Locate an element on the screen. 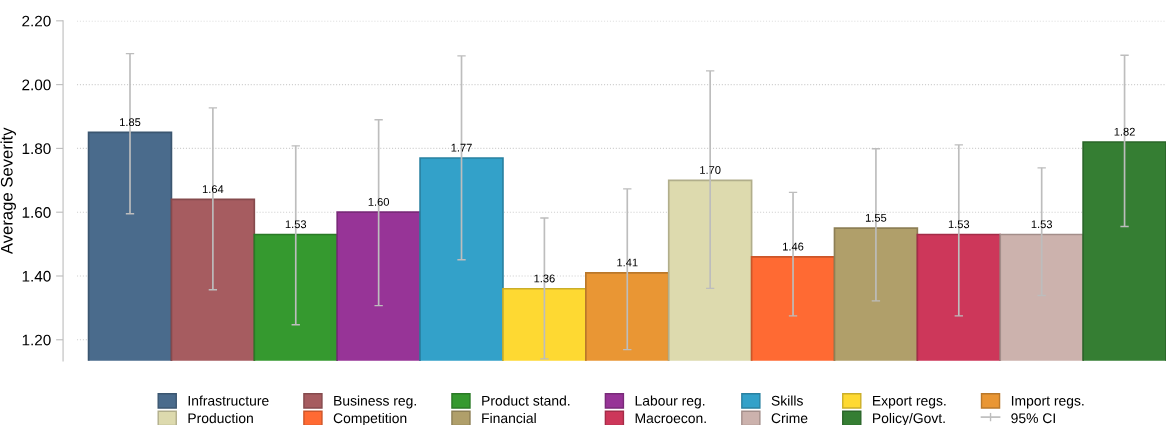 Image resolution: width=1166 pixels, height=425 pixels. legend-label: Infrastructure is located at coordinates (228, 400).